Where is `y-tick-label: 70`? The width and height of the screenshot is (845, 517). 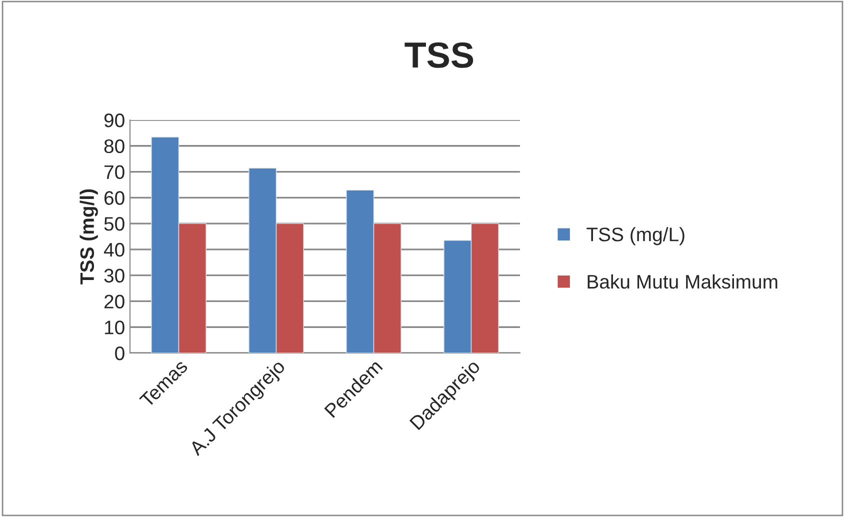 y-tick-label: 70 is located at coordinates (114, 172).